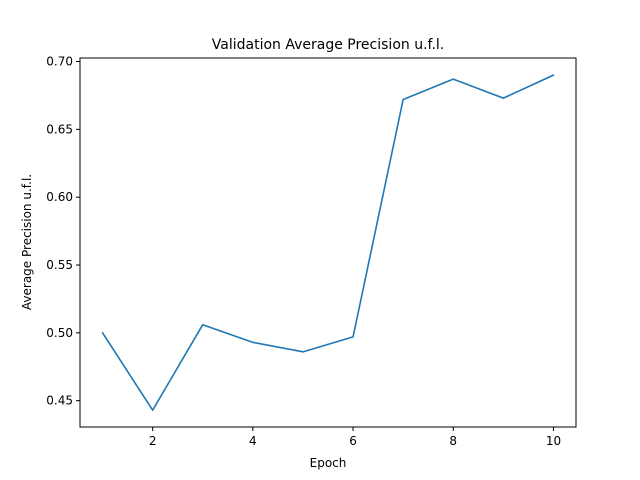 The width and height of the screenshot is (640, 480). What do you see at coordinates (253, 441) in the screenshot?
I see `x-tick-label: 4` at bounding box center [253, 441].